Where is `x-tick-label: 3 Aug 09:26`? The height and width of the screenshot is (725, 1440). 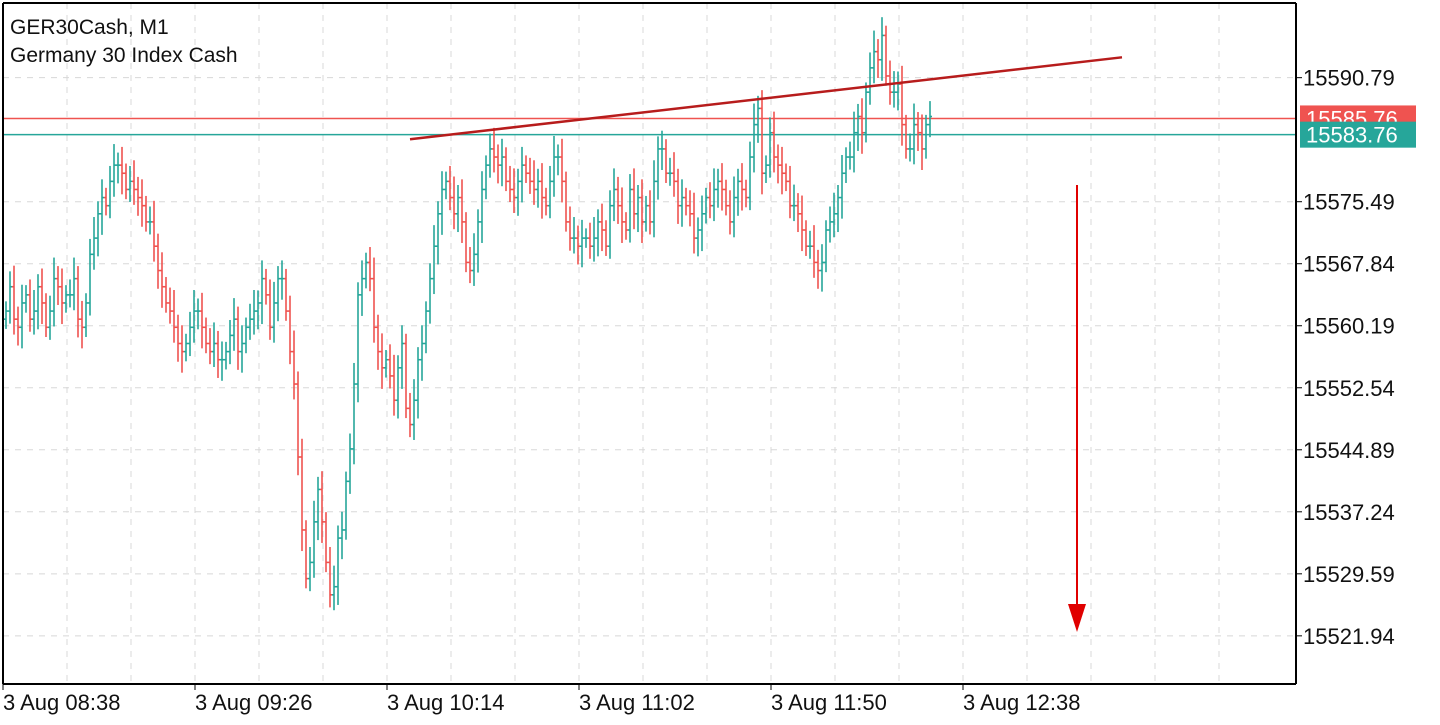
x-tick-label: 3 Aug 09:26 is located at coordinates (253, 702).